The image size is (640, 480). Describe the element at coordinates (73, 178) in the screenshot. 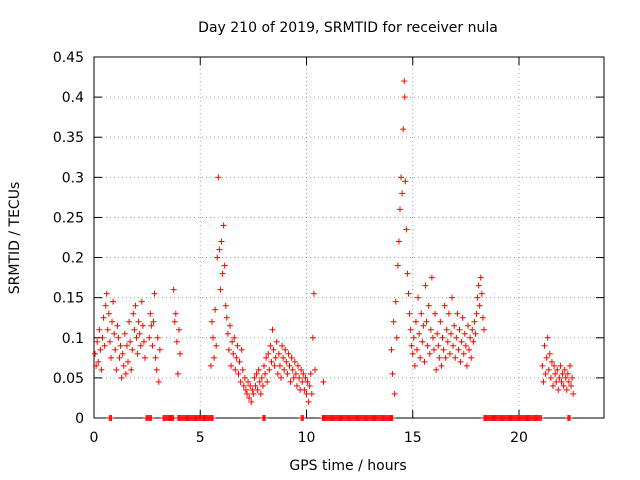

I see `y-tick-label: 0.3` at that location.